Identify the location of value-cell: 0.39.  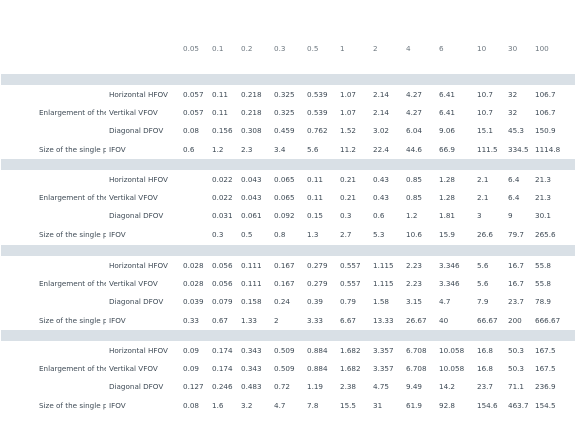
(321, 302).